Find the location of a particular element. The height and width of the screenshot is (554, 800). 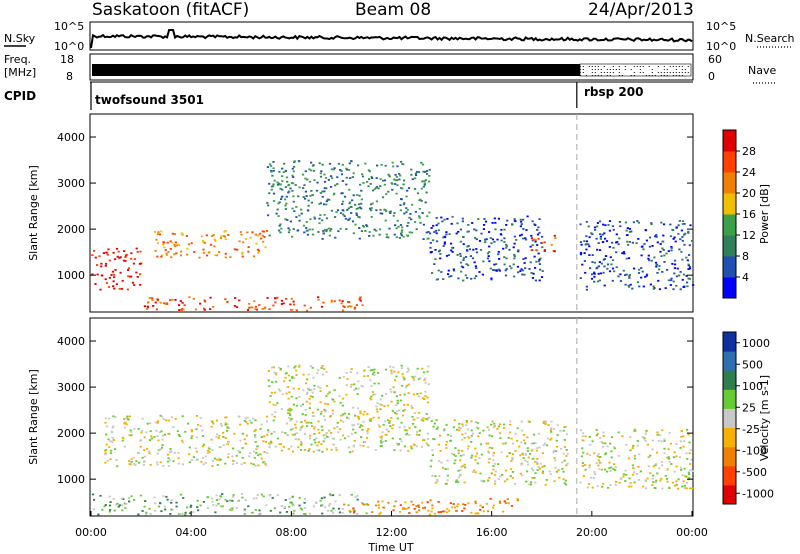

frequency-panel: Freq. [MHz] 18 8 60 0 Nave is located at coordinates (390, 68).